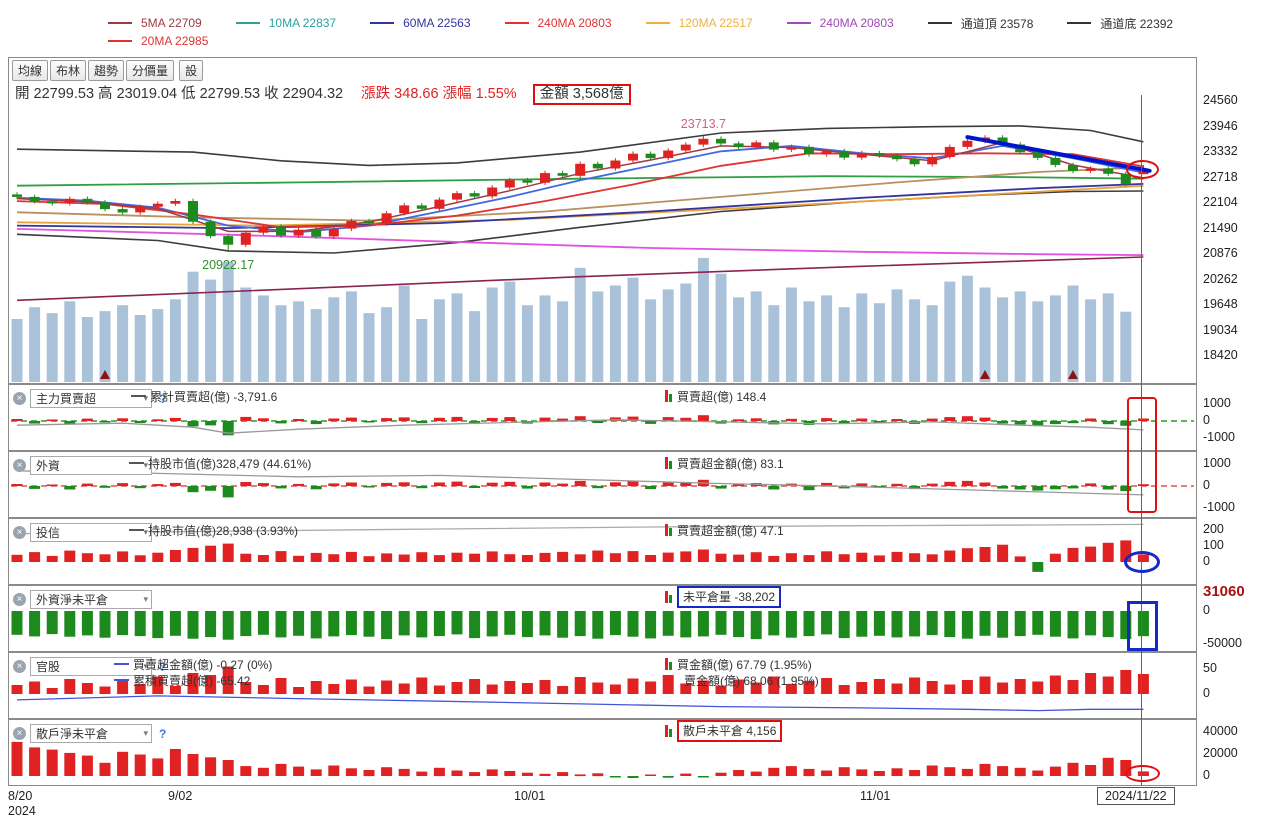 The image size is (1265, 815). I want to click on indicator-select: 官股 ▾, so click(91, 666).